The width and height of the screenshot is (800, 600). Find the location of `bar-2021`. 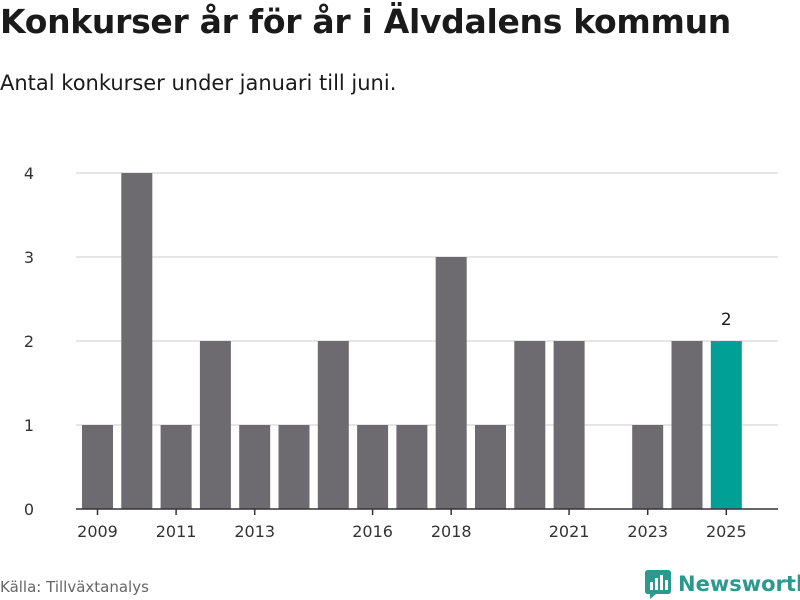

bar-2021 is located at coordinates (569, 425).